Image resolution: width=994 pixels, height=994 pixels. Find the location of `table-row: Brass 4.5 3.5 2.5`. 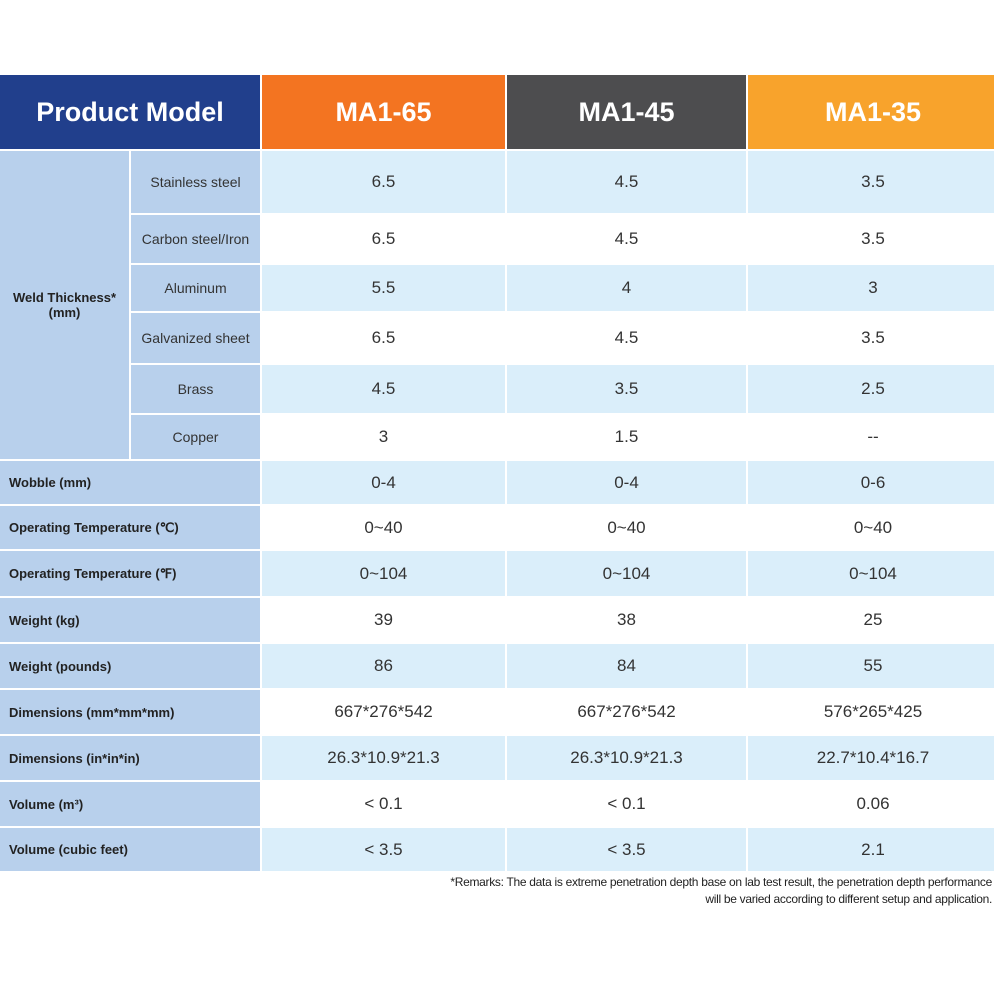

table-row: Brass 4.5 3.5 2.5 is located at coordinates (497, 389).